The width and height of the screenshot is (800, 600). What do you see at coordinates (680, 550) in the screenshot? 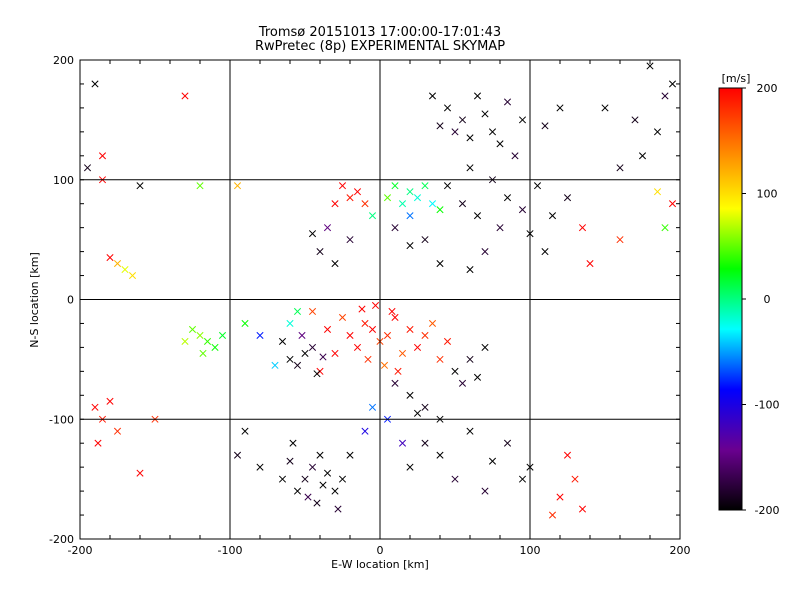
I see `x-tick-label: 200` at bounding box center [680, 550].